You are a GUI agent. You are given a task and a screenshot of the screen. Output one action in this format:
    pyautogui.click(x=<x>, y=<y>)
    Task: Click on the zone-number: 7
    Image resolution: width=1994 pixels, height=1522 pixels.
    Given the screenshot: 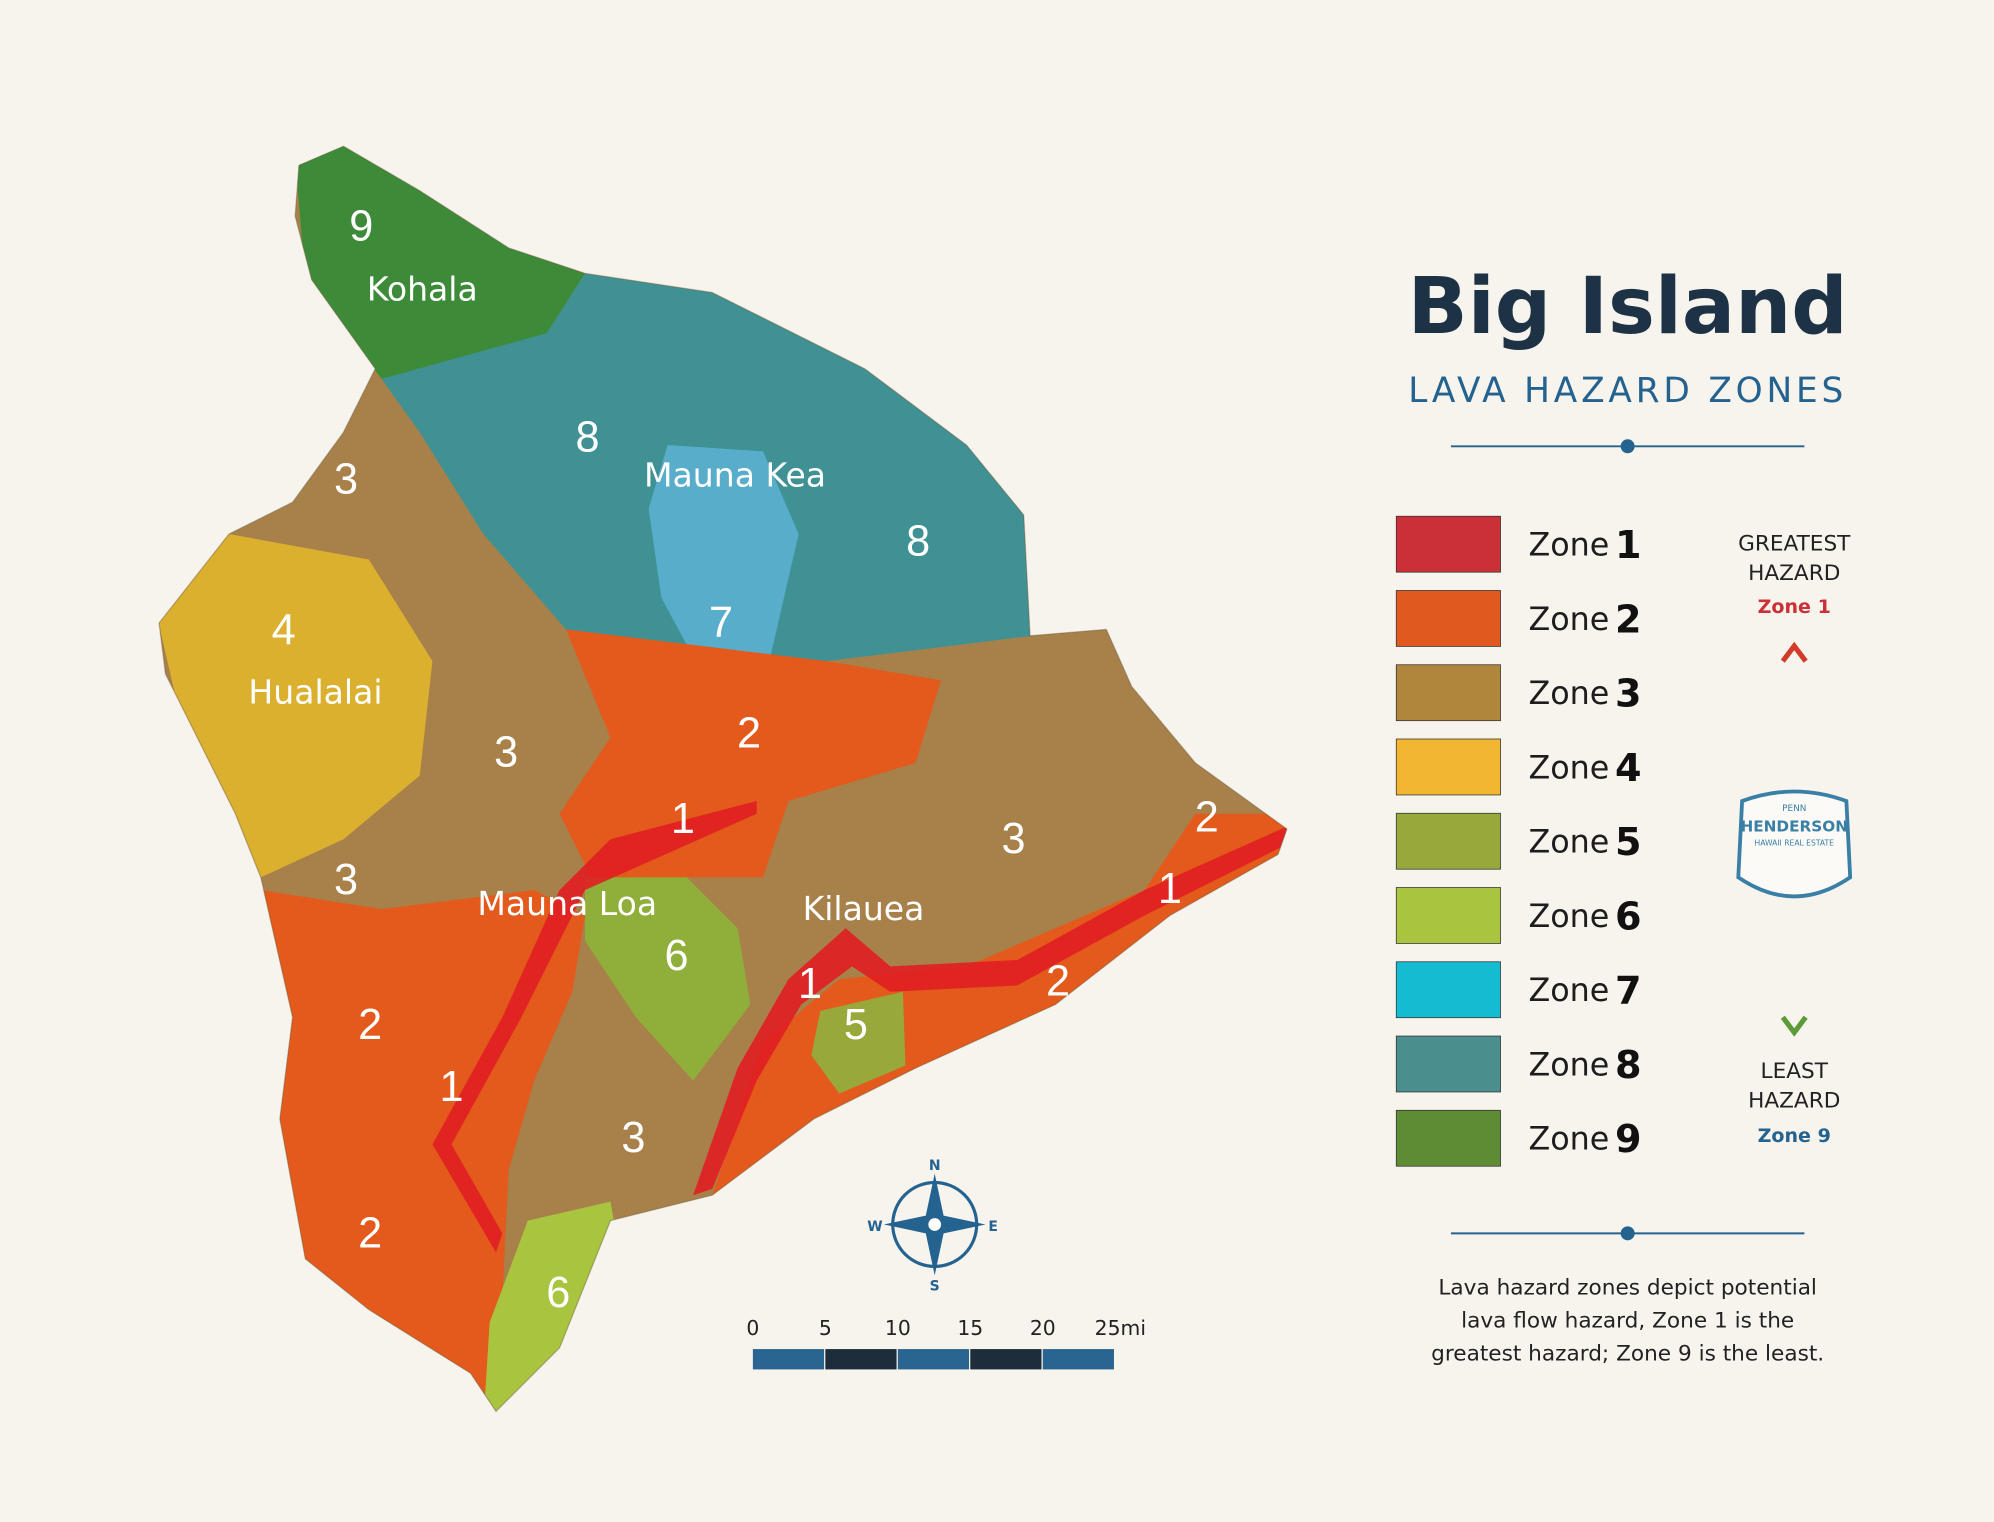 What is the action you would take?
    pyautogui.click(x=721, y=623)
    